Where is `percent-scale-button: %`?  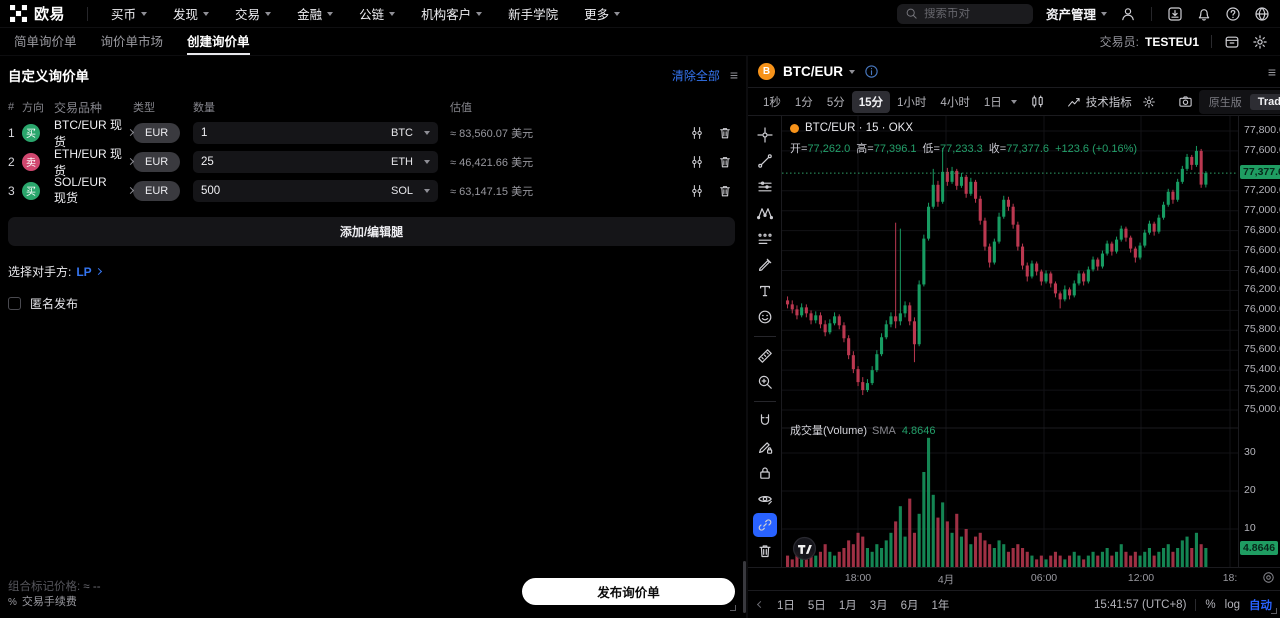
percent-scale-button: % is located at coordinates (1210, 604).